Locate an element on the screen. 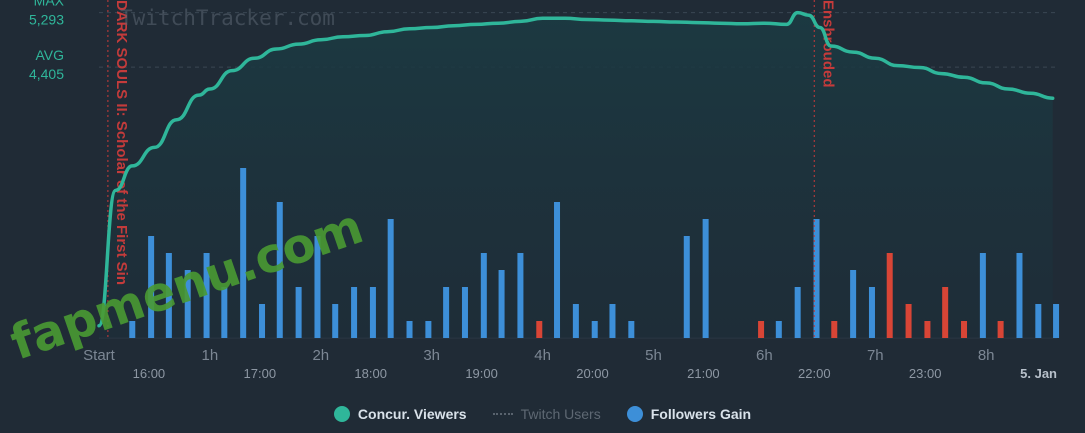 The width and height of the screenshot is (1085, 433). x-clock-tick-5: 21:00 is located at coordinates (703, 373).